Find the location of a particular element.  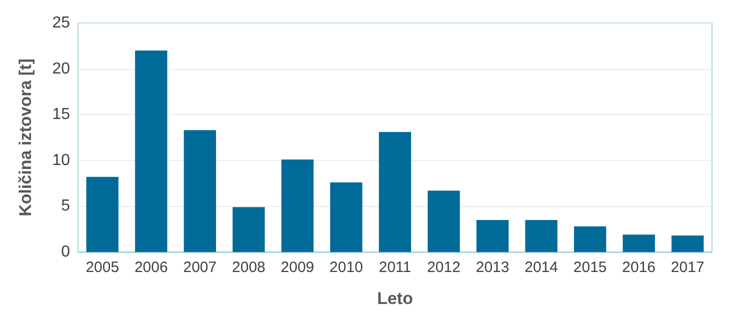

x-tick-label: 2012 is located at coordinates (443, 267).